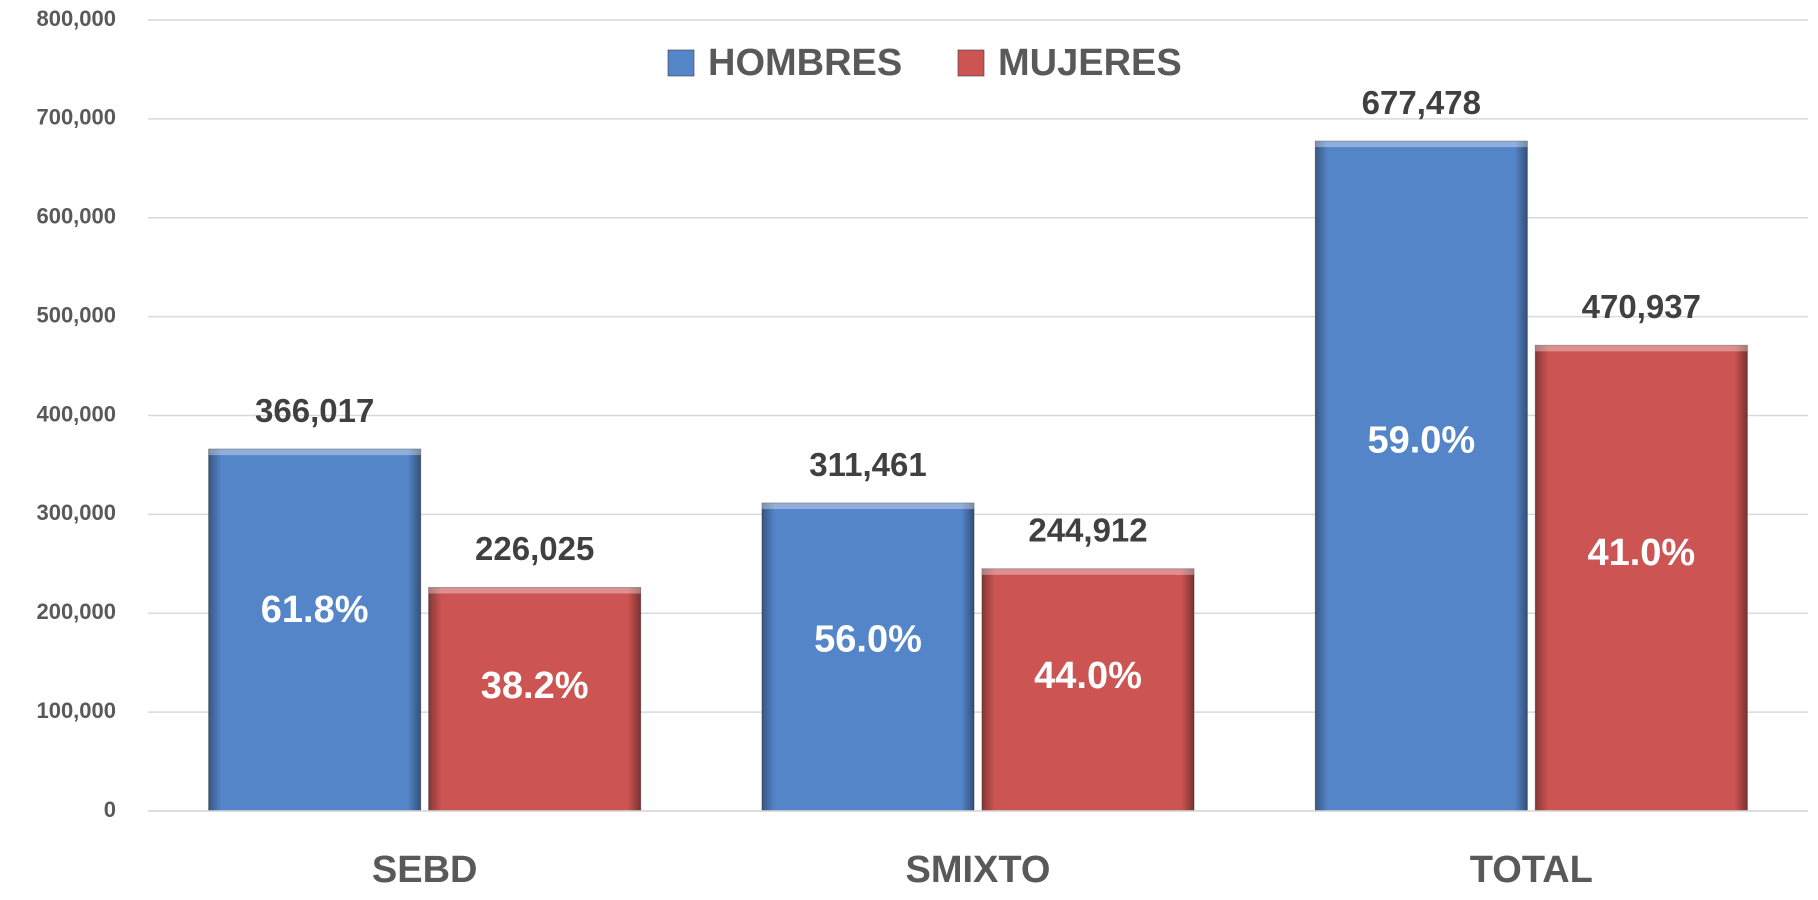 The width and height of the screenshot is (1818, 900). Describe the element at coordinates (76, 314) in the screenshot. I see `y-tick-label: 500,000` at that location.